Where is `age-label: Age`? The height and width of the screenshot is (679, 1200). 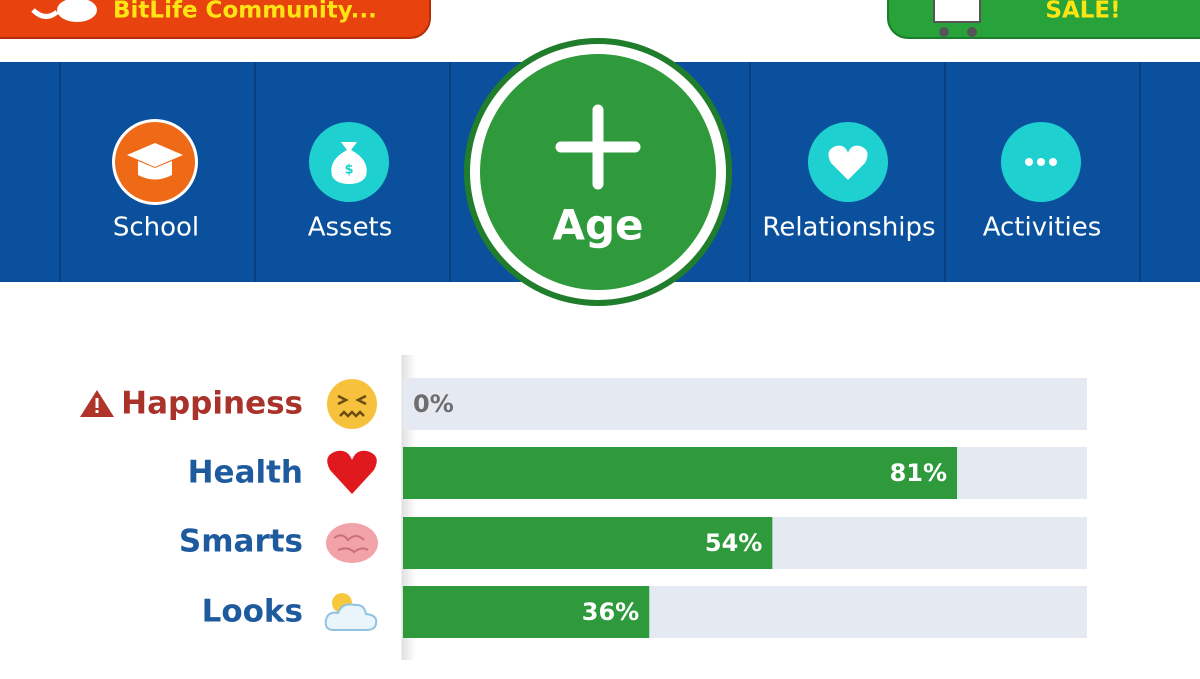 age-label: Age is located at coordinates (597, 225).